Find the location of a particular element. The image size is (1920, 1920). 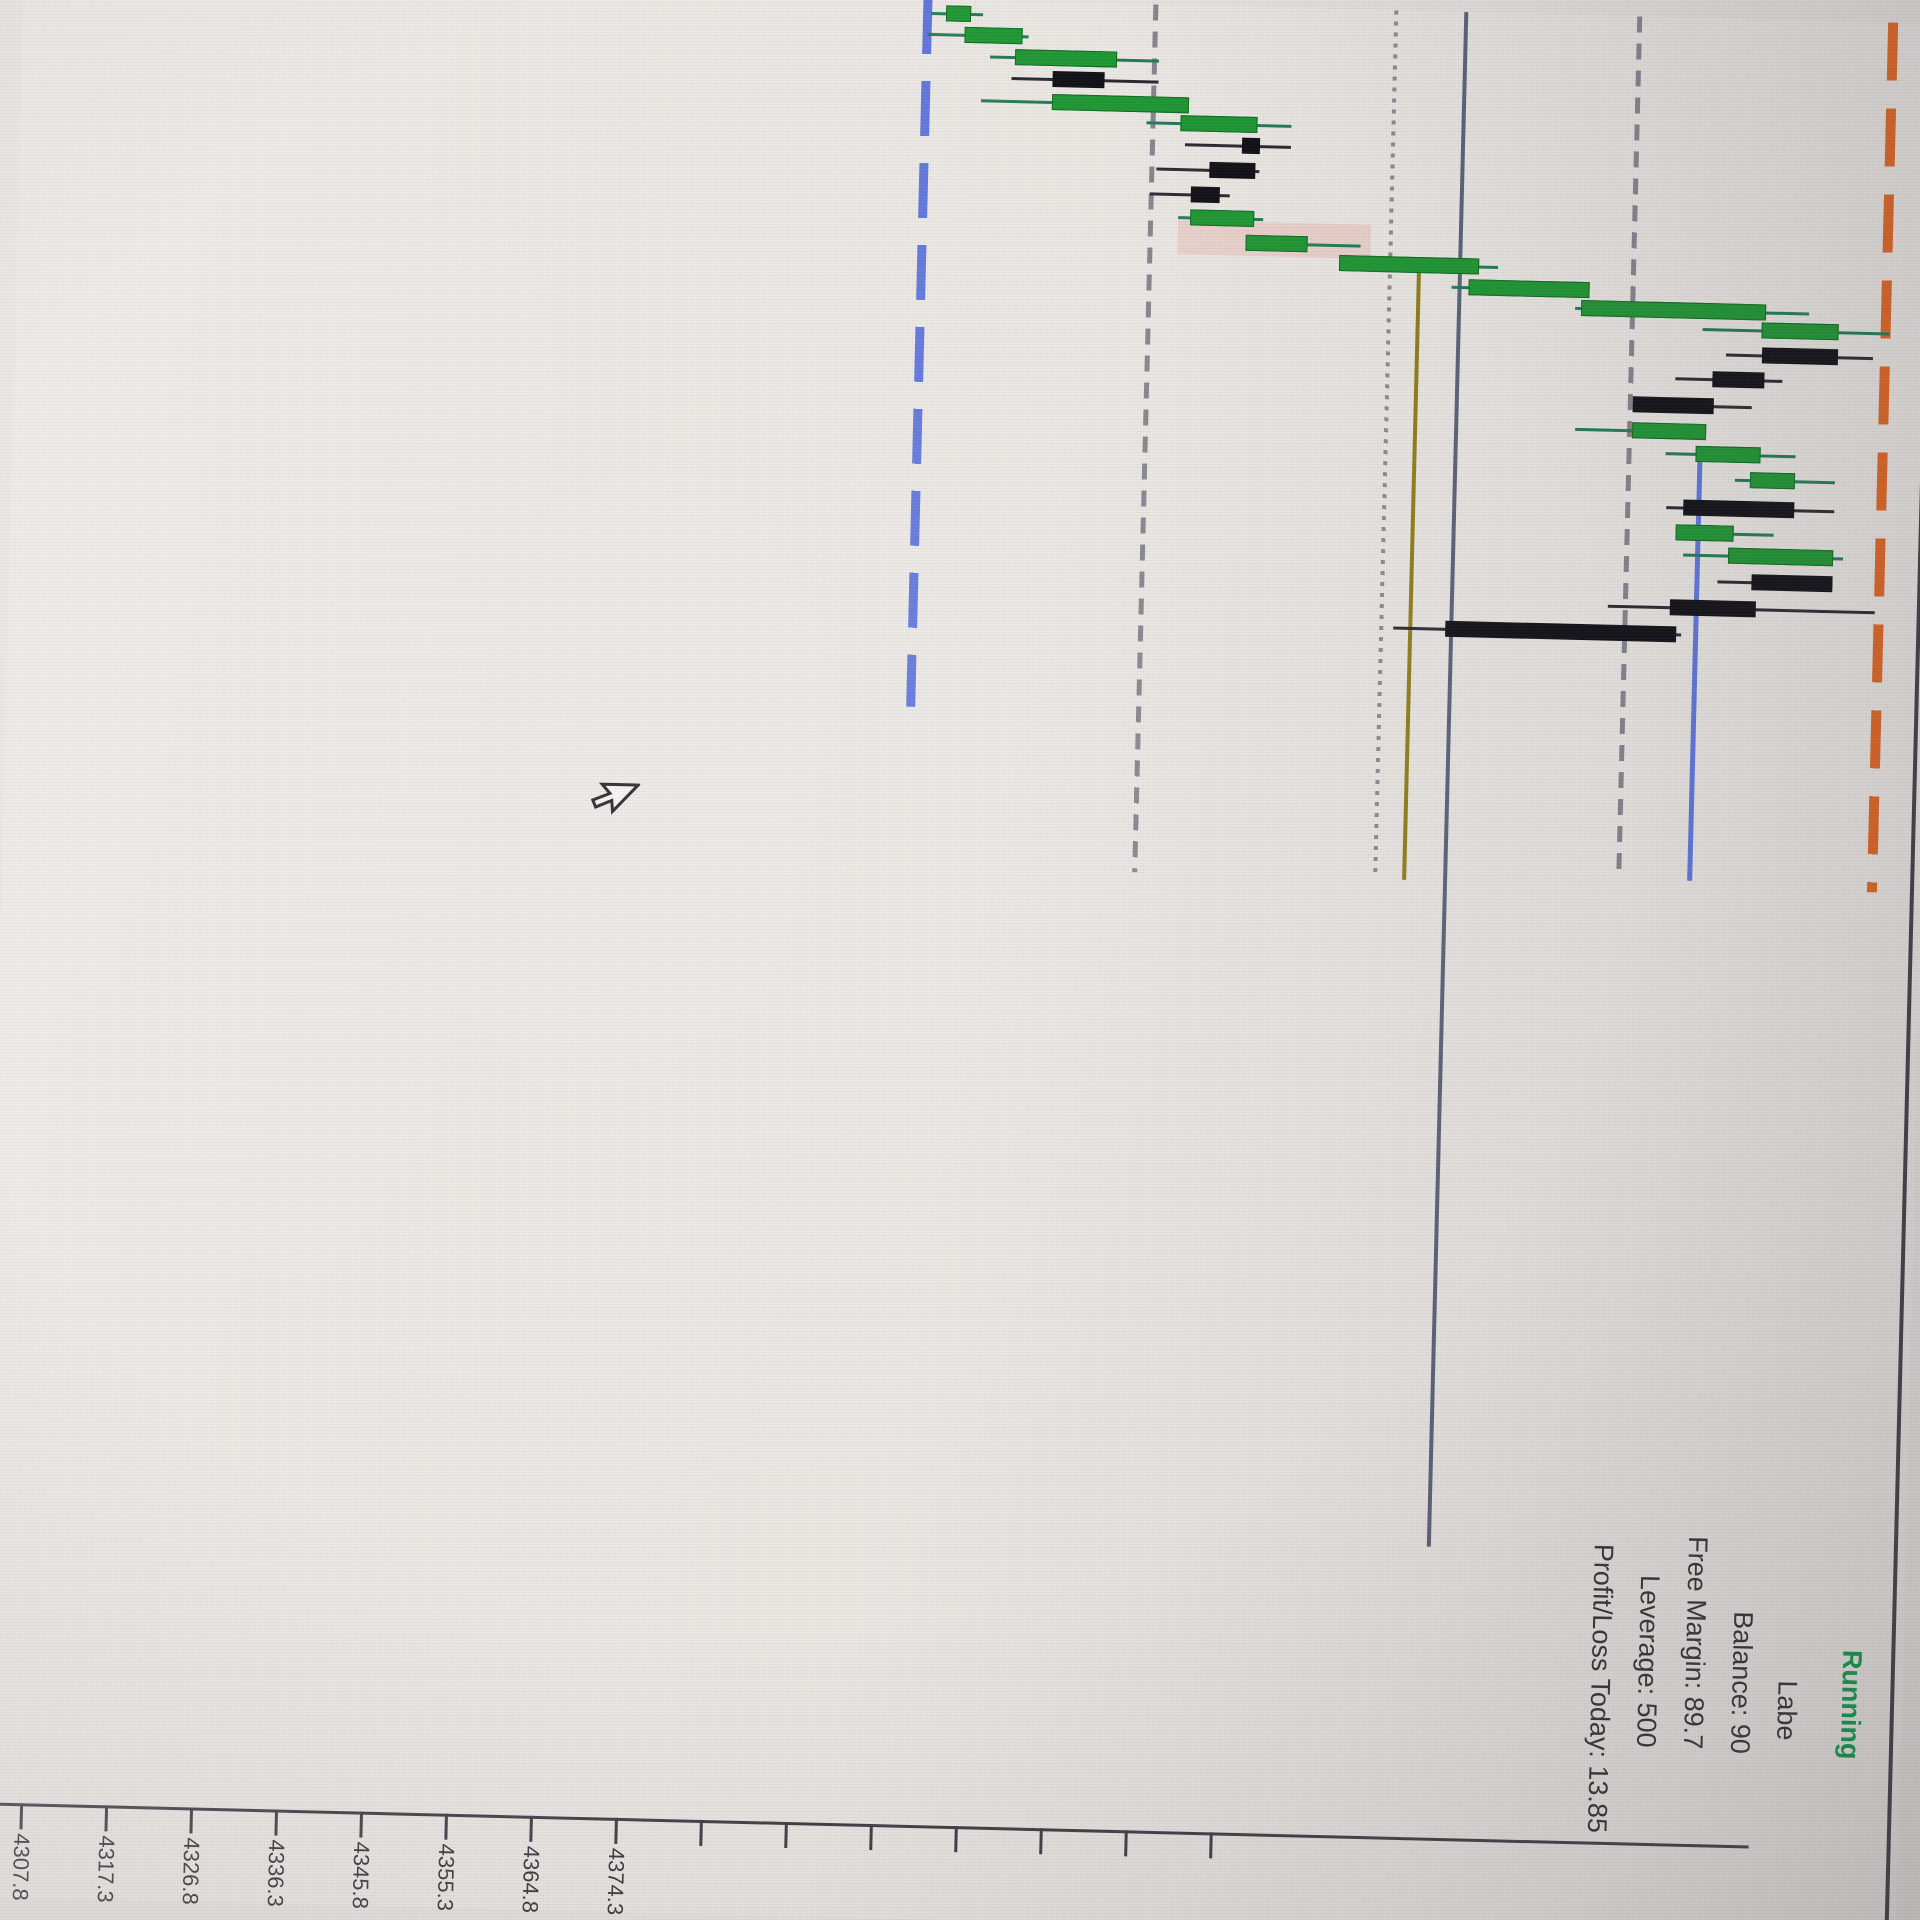

price-axis-label: 4345.8 is located at coordinates (361, 1875).